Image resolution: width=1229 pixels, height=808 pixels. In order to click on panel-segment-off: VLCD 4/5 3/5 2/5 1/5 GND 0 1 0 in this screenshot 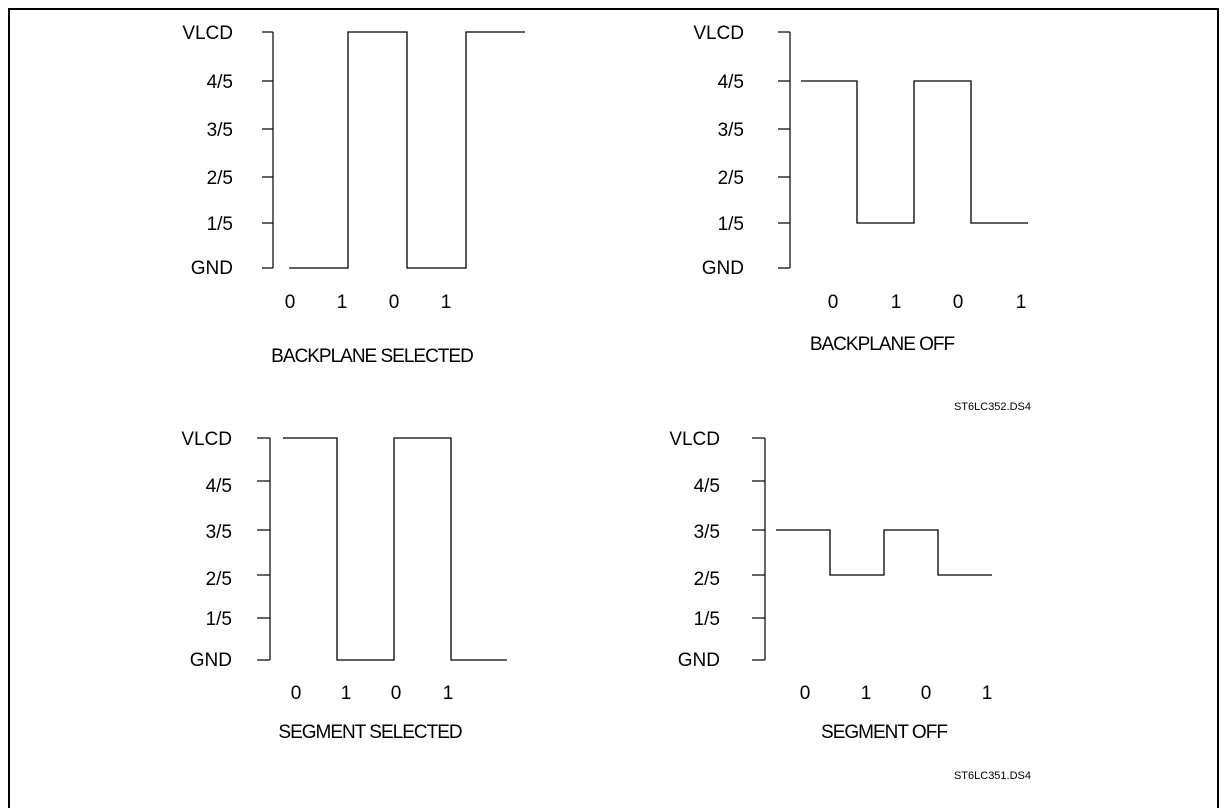, I will do `click(850, 605)`.